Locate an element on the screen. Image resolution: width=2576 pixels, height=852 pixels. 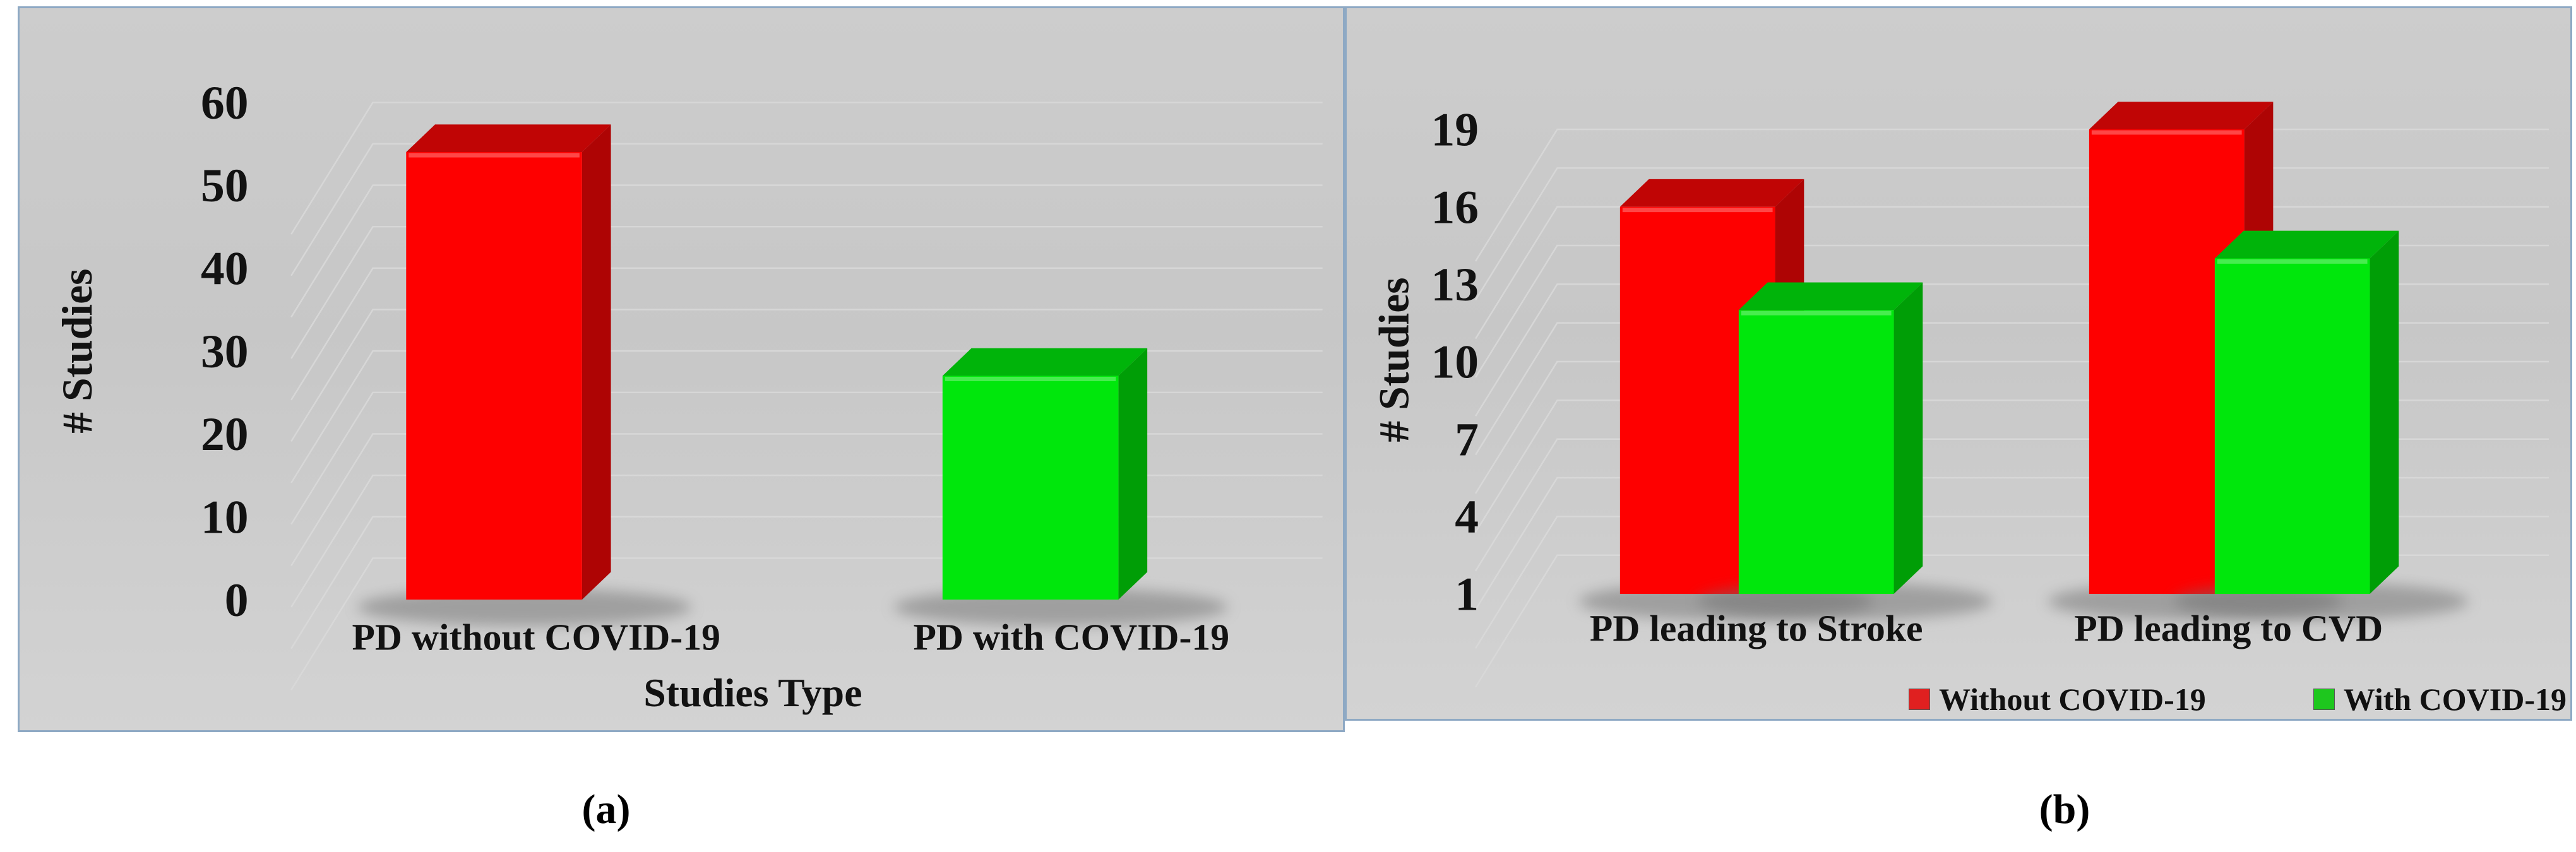
y-tick-label: 20 is located at coordinates (225, 434).